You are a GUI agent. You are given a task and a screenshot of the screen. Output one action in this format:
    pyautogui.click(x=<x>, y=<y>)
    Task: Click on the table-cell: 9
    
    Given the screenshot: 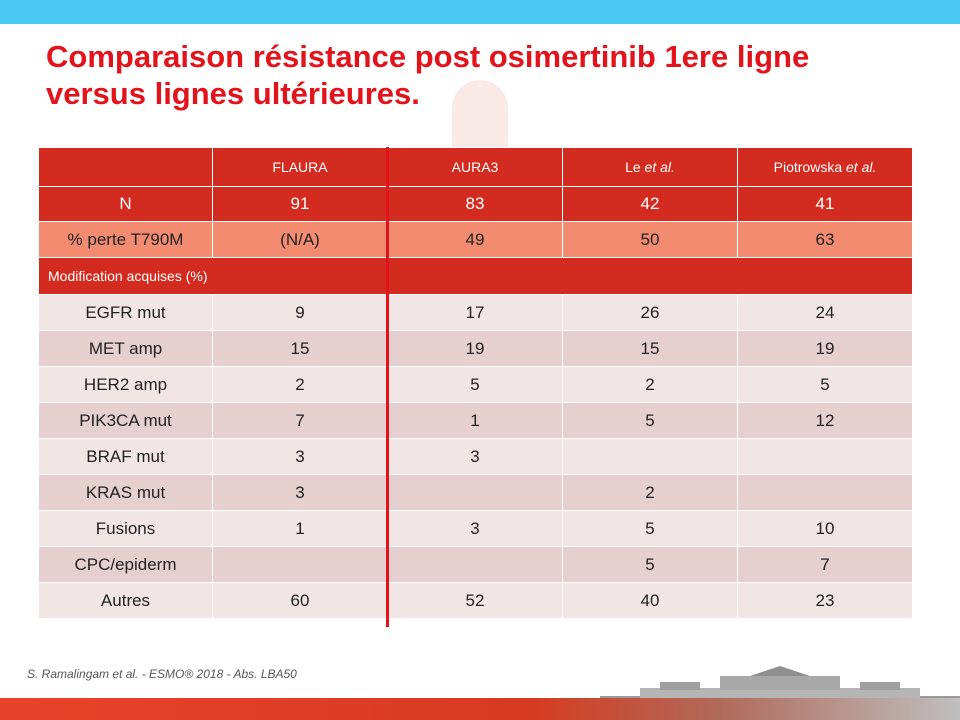 What is the action you would take?
    pyautogui.click(x=300, y=312)
    